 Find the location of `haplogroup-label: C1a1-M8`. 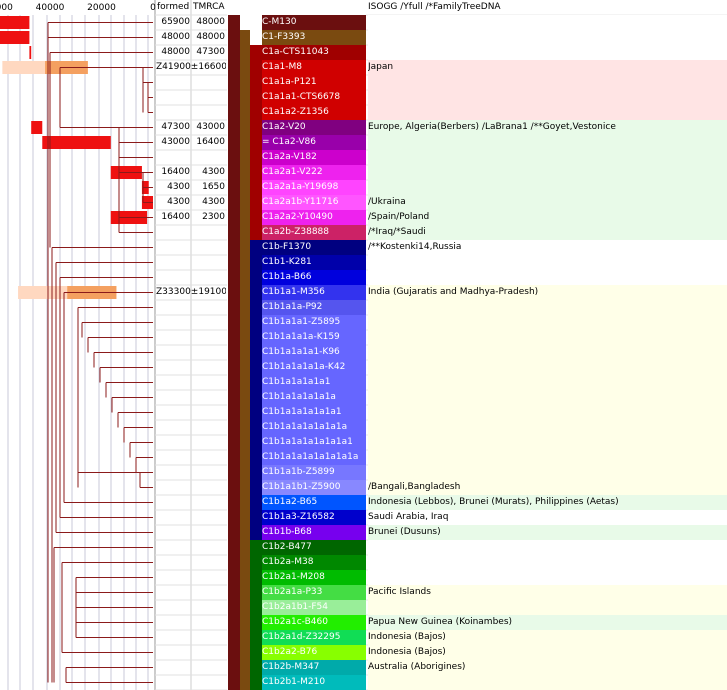

haplogroup-label: C1a1-M8 is located at coordinates (314, 67).